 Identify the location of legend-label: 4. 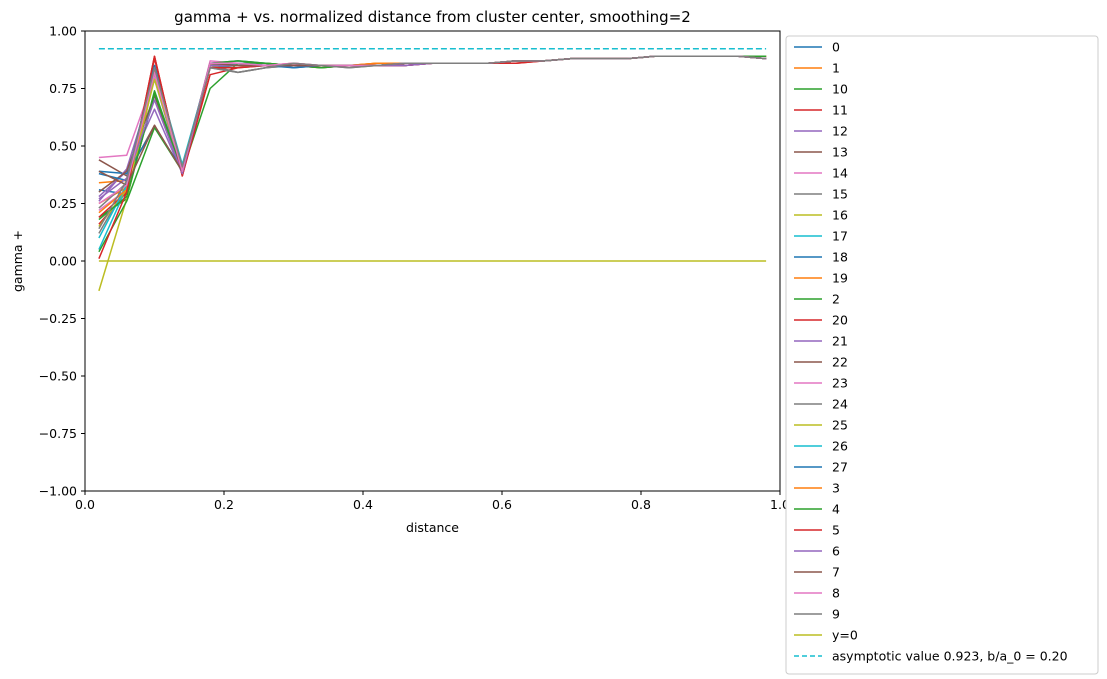
(836, 509).